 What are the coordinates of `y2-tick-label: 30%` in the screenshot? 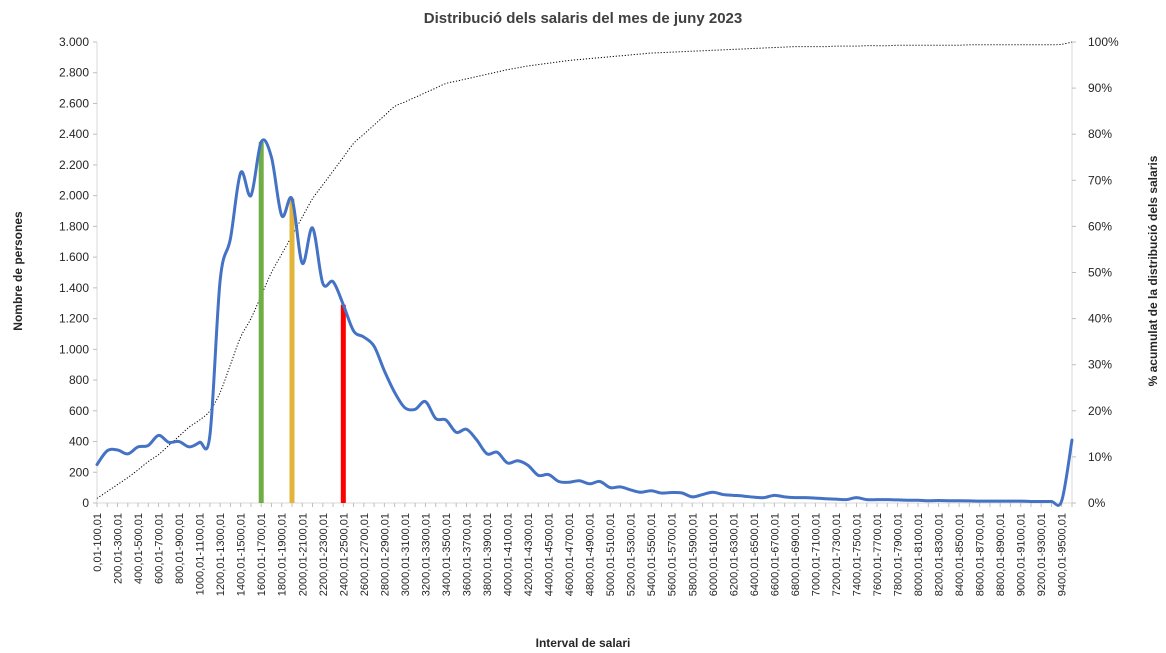 It's located at (1100, 365).